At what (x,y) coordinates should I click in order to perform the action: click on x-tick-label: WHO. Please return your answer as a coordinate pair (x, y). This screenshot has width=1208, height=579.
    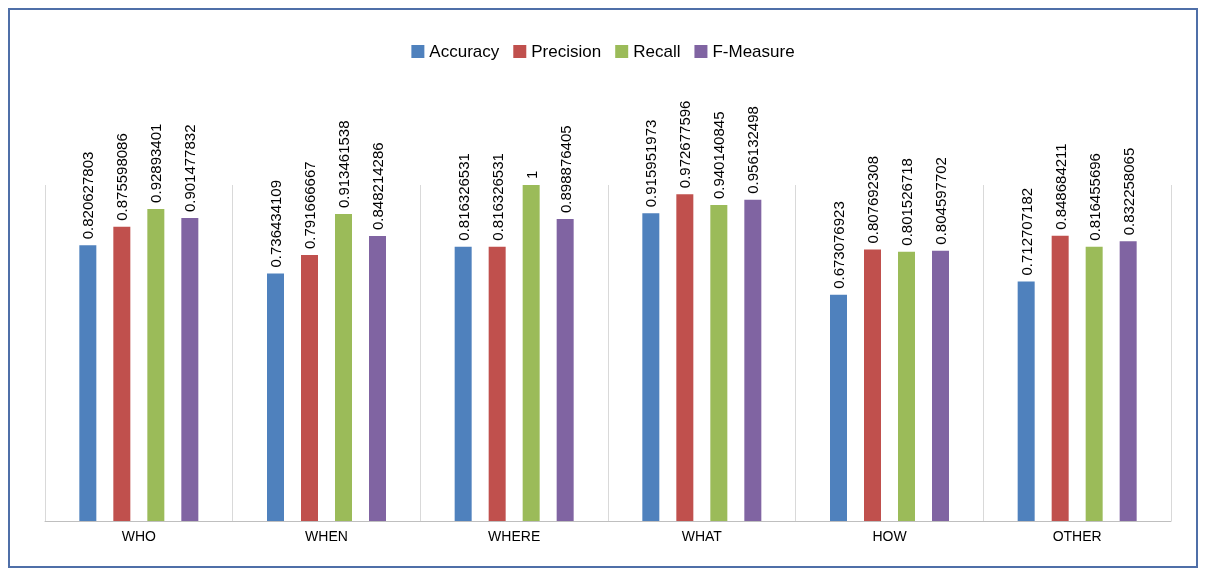
    Looking at the image, I should click on (139, 536).